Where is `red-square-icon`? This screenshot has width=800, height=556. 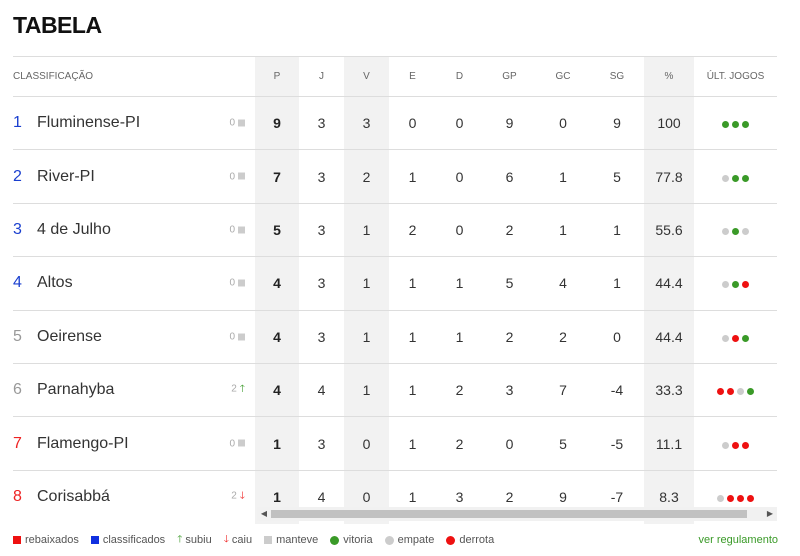 red-square-icon is located at coordinates (17, 540).